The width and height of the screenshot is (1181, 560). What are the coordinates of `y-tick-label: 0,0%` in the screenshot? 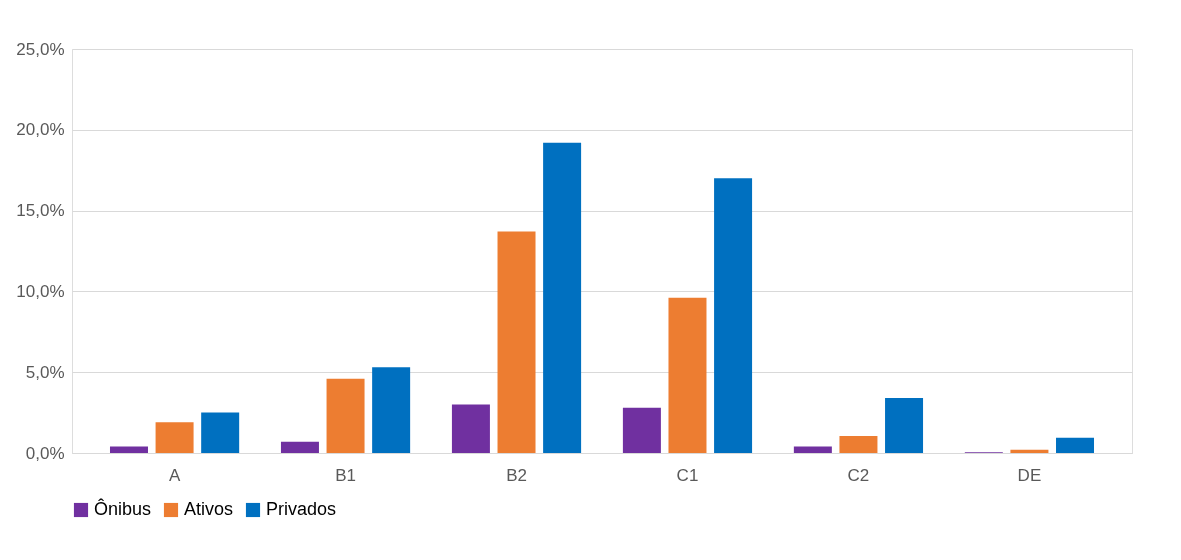 It's located at (45, 453).